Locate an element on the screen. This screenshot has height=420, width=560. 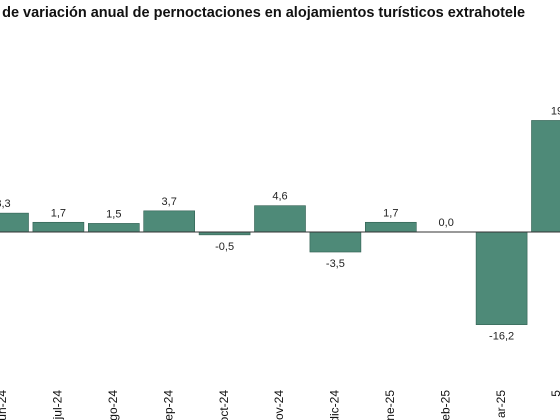
x-tick-label-jun-24: un-24 is located at coordinates (4, 405).